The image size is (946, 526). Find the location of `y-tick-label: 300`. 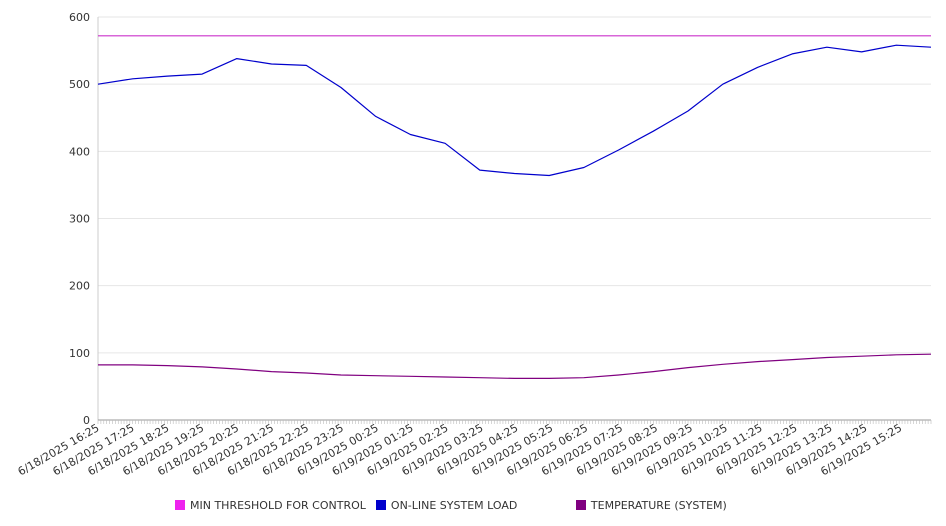

y-tick-label: 300 is located at coordinates (79, 219).